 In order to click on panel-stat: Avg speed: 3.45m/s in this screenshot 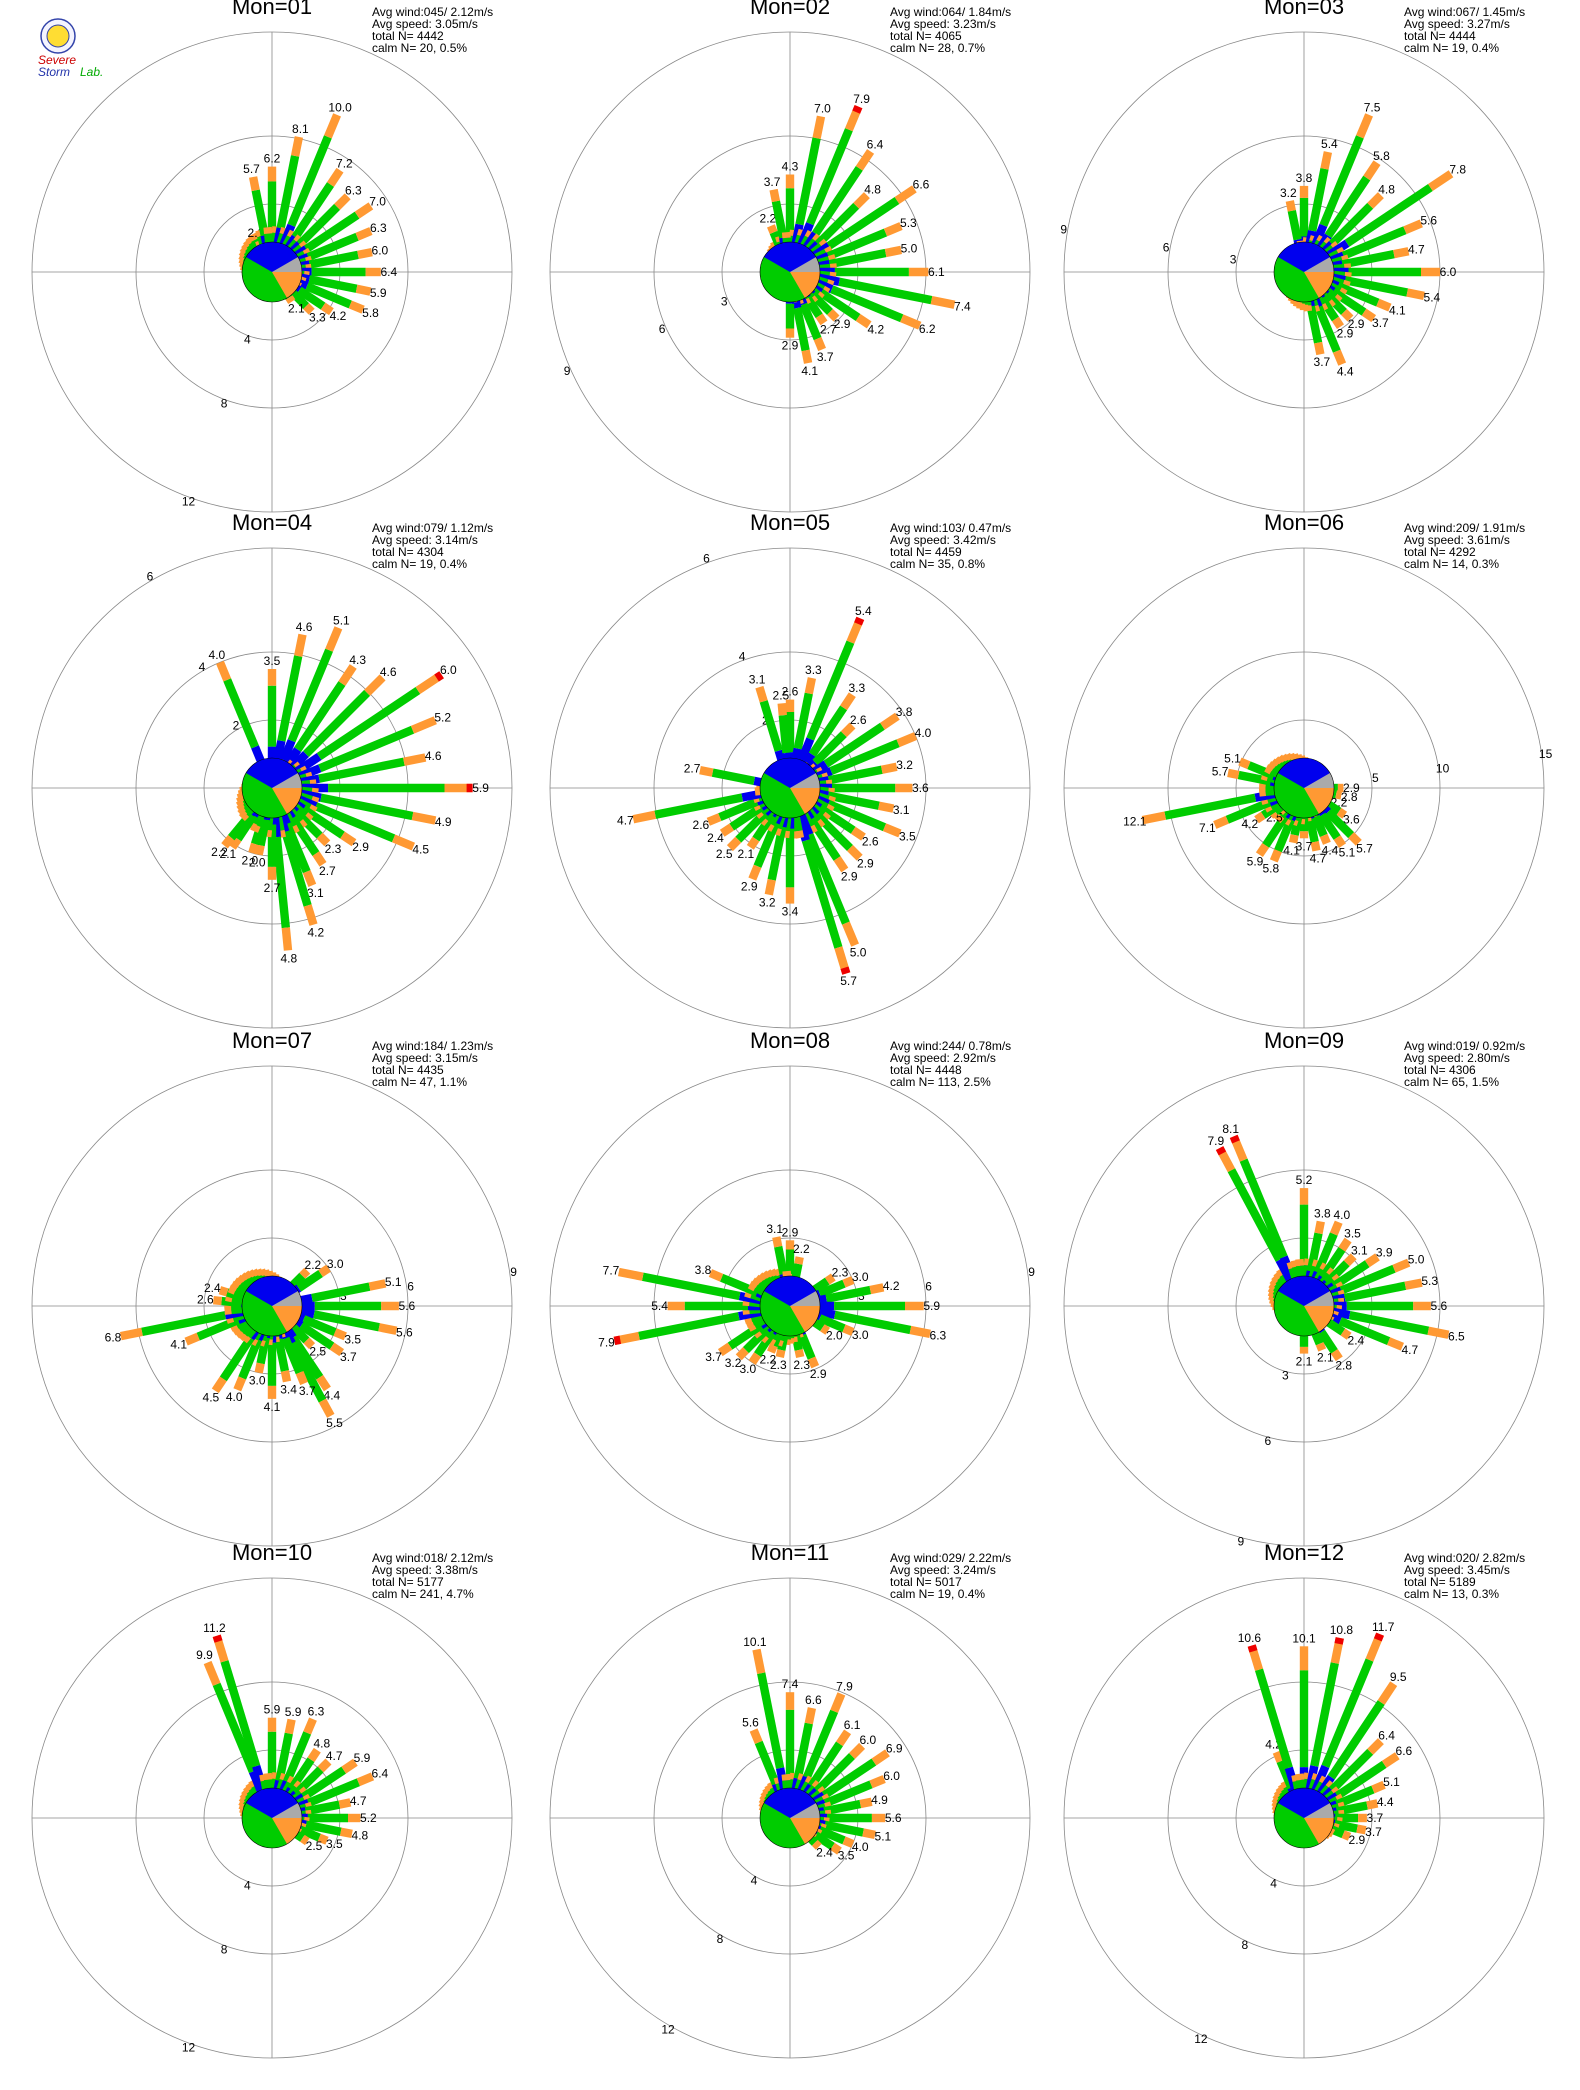, I will do `click(1457, 1570)`.